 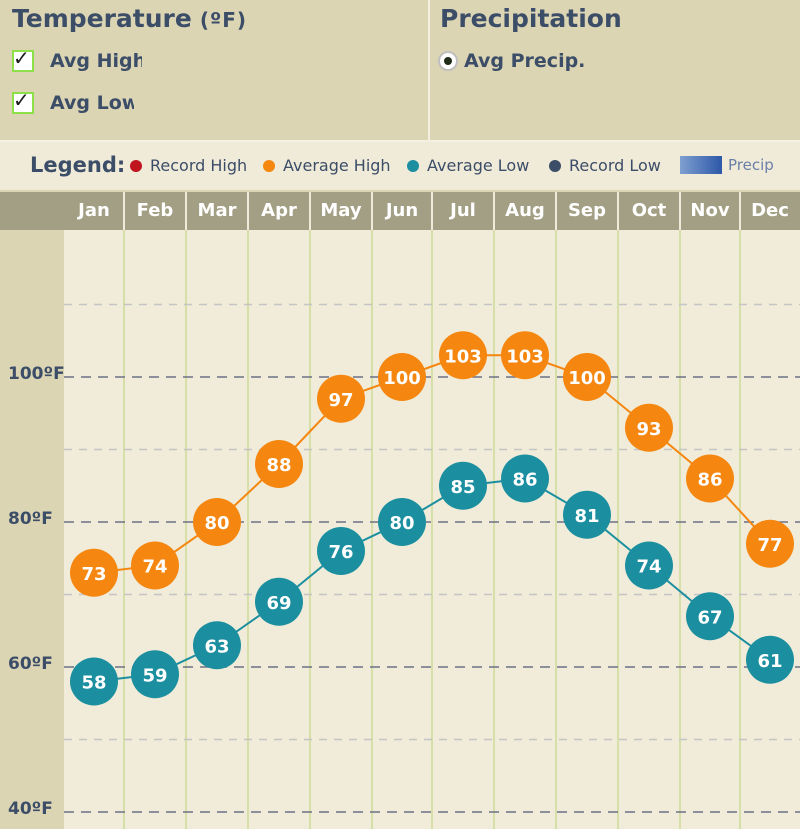 I want to click on average-high-data-label: 77, so click(x=769, y=545).